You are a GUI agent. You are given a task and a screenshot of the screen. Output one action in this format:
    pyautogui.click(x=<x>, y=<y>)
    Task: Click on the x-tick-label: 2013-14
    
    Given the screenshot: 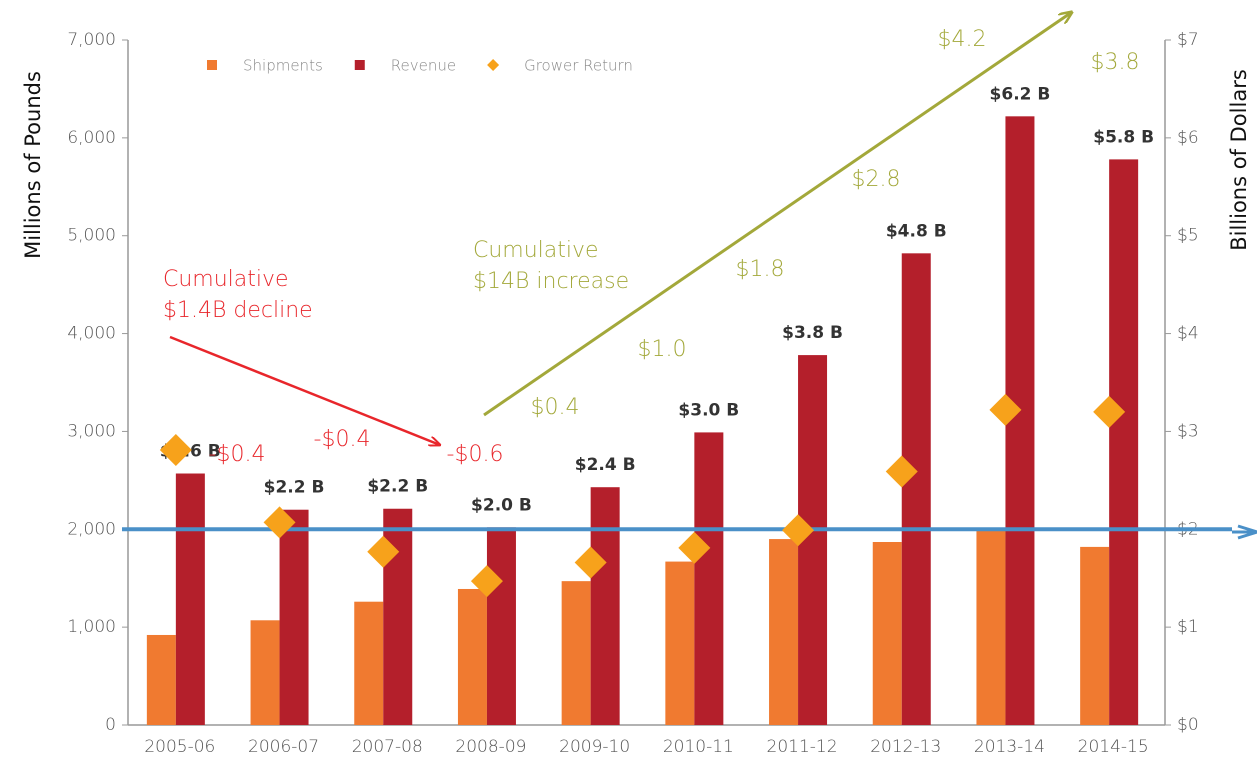 What is the action you would take?
    pyautogui.click(x=1009, y=747)
    